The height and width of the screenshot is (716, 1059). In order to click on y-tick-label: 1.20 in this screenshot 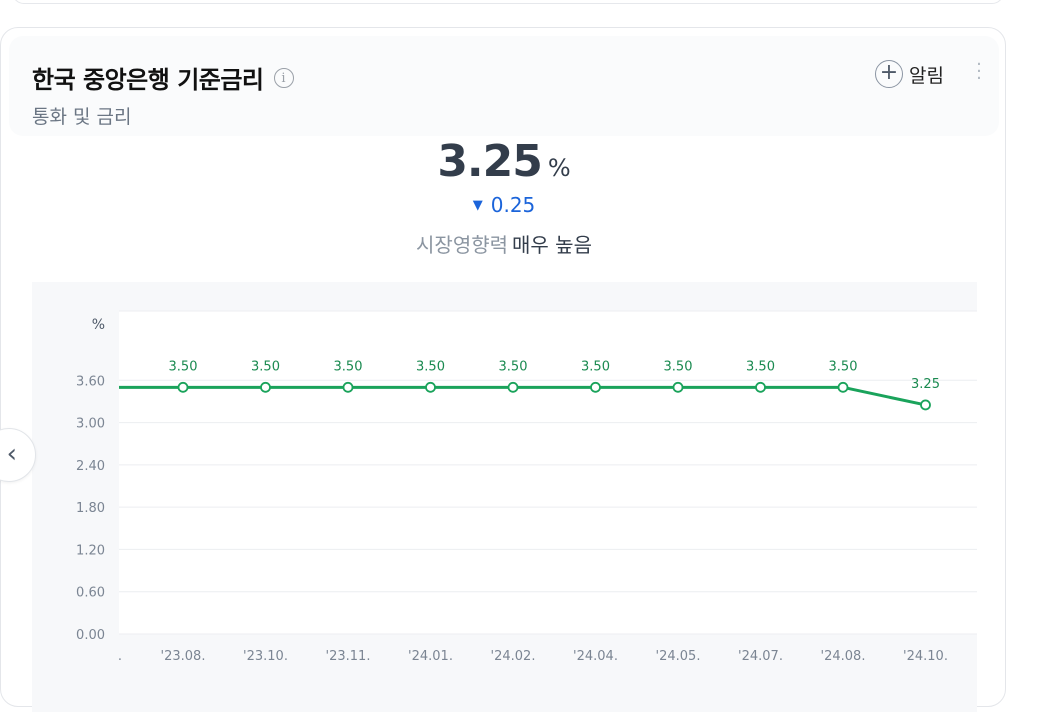, I will do `click(90, 550)`.